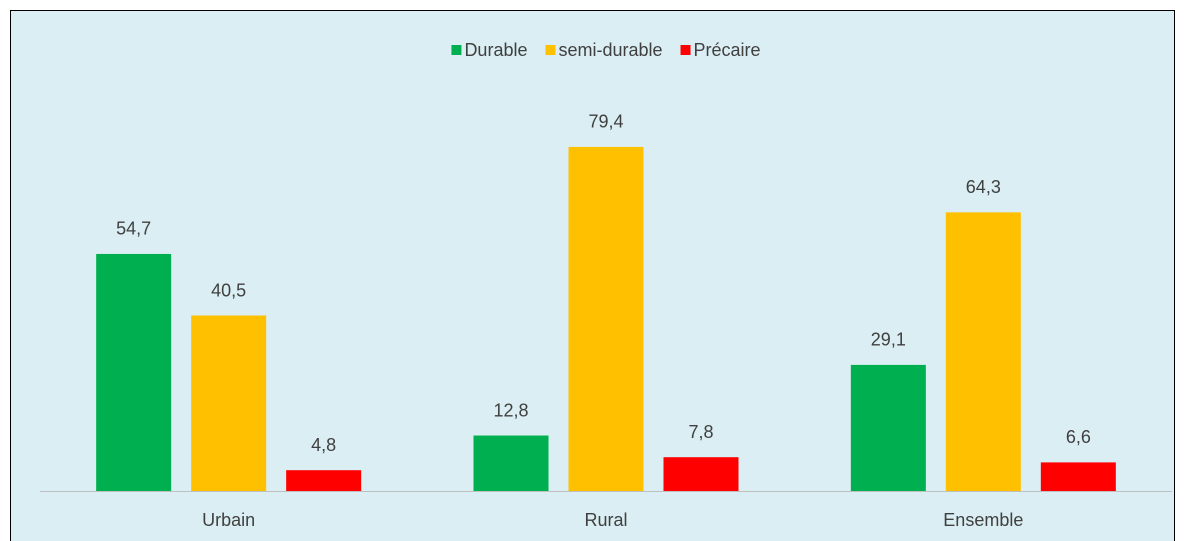  I want to click on x-tick-label: Ensemble, so click(983, 520).